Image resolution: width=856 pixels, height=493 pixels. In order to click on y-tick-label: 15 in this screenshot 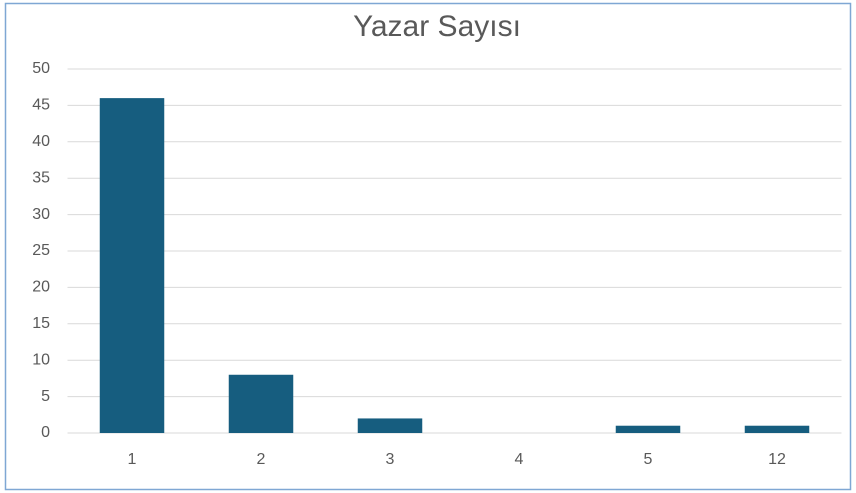, I will do `click(41, 323)`.